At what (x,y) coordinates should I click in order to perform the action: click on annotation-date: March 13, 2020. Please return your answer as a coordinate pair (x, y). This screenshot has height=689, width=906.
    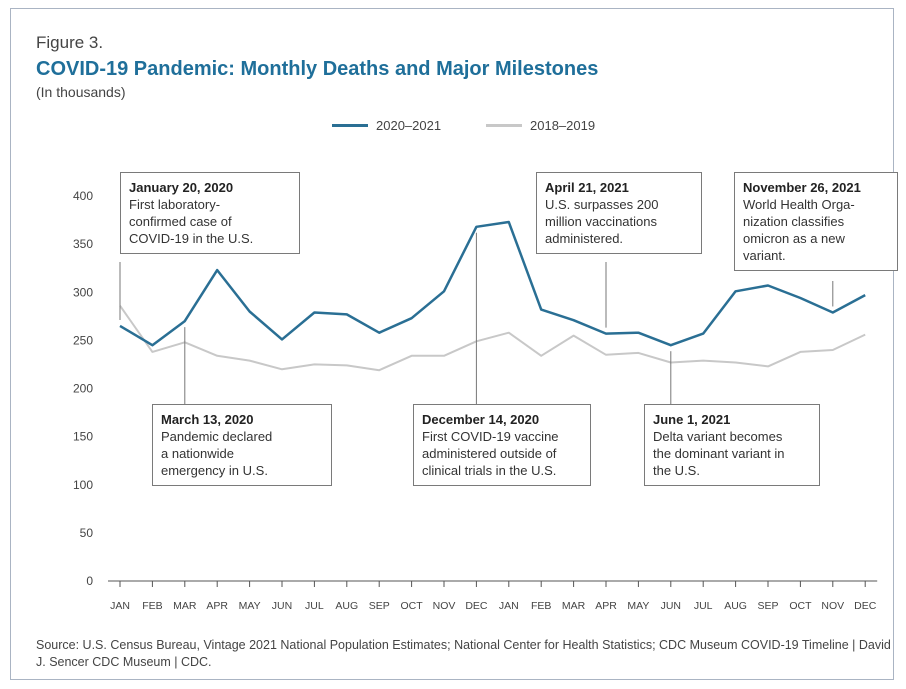
    Looking at the image, I should click on (207, 419).